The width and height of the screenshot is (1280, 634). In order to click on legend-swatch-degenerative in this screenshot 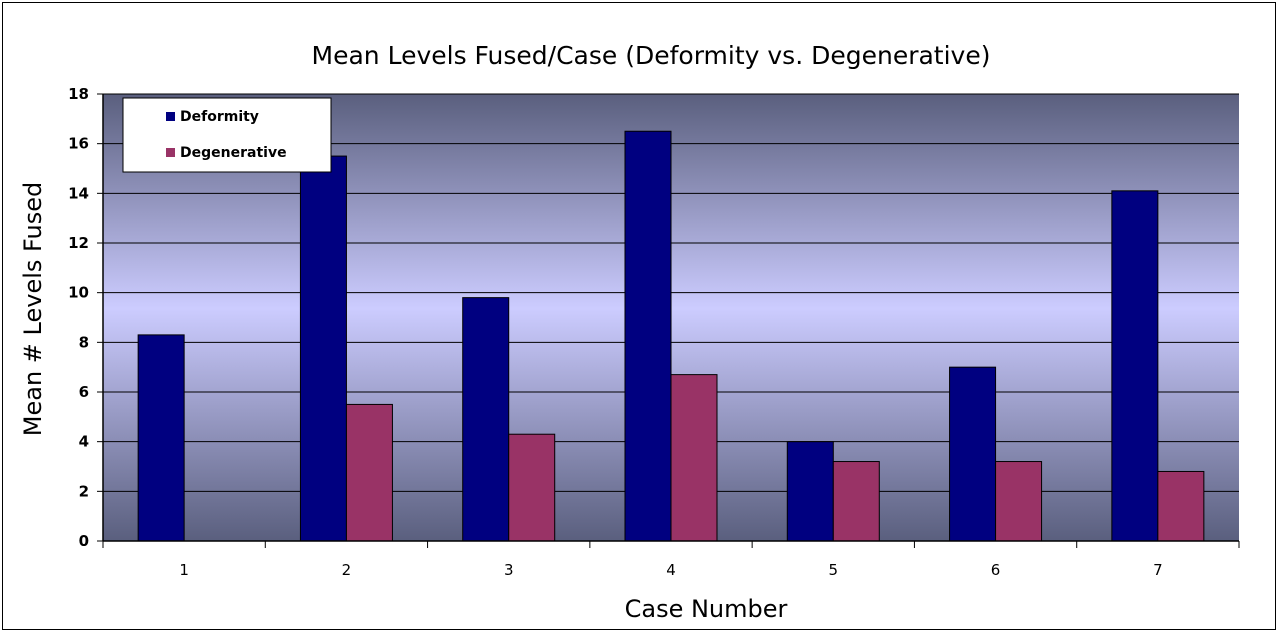, I will do `click(170, 152)`.